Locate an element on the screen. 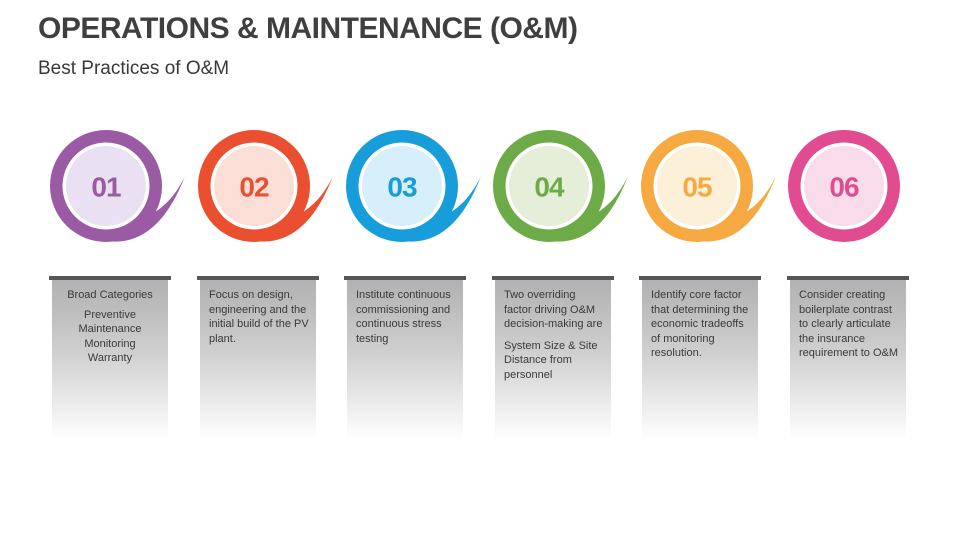  step-badge-01: 01 is located at coordinates (123, 186).